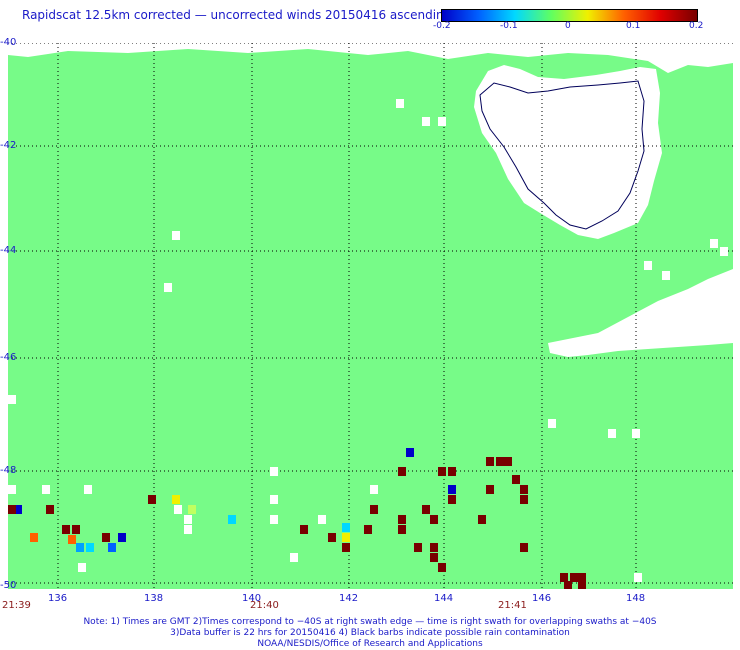 This screenshot has width=740, height=650. Describe the element at coordinates (569, 15) in the screenshot. I see `colorbar` at that location.